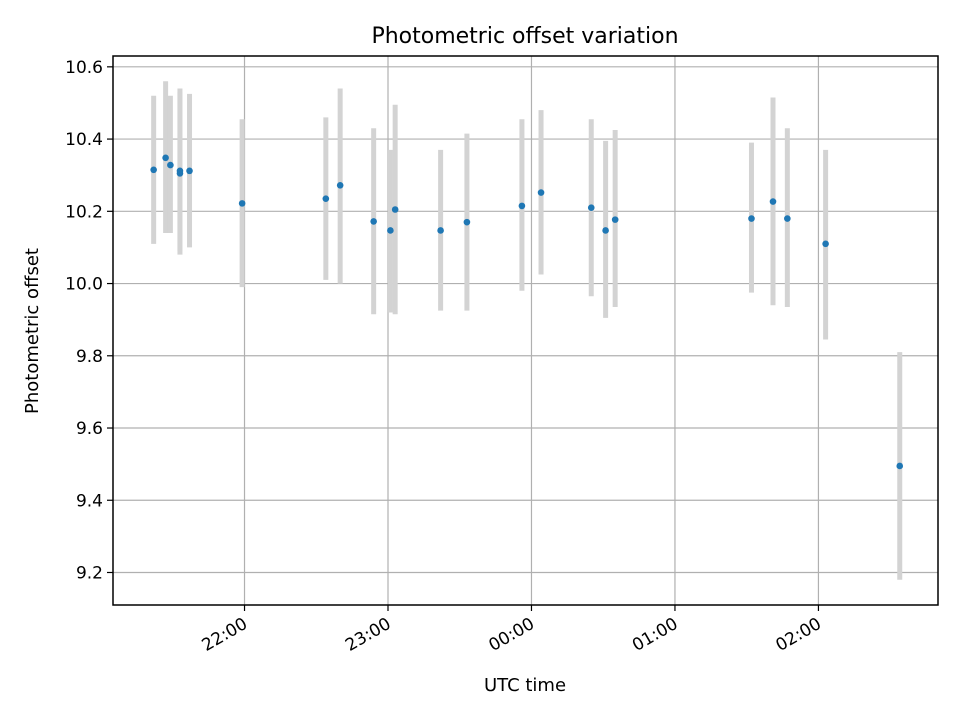 This screenshot has width=960, height=720. What do you see at coordinates (89, 501) in the screenshot?
I see `y-tick-label: 9.4` at bounding box center [89, 501].